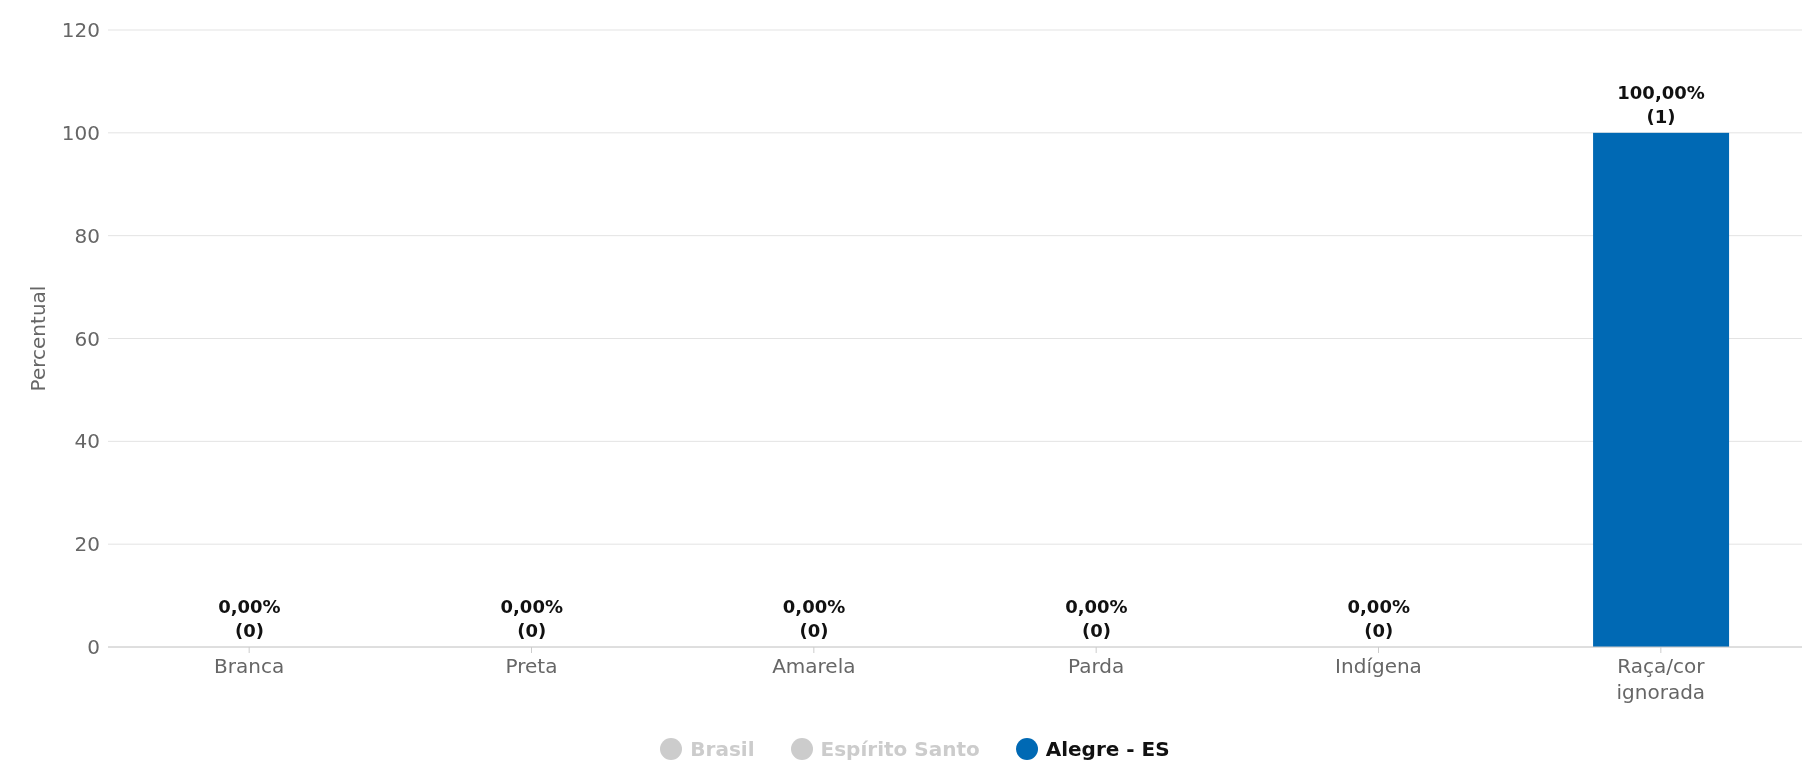  I want to click on y-tick-label: 0, so click(93, 647).